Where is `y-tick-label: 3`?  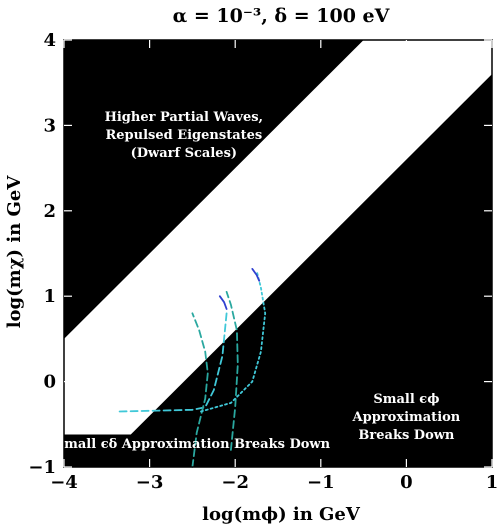 y-tick-label: 3 is located at coordinates (49, 125).